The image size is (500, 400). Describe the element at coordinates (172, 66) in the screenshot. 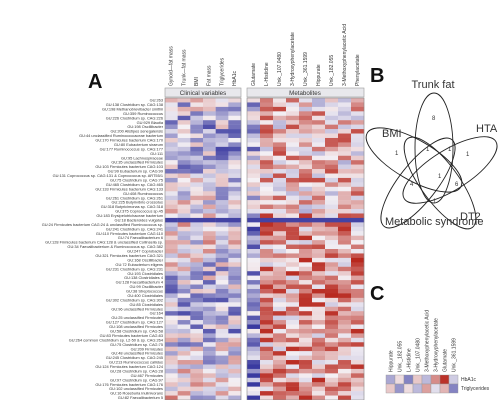

I see `column-label: Gynoid—fat mass` at that location.